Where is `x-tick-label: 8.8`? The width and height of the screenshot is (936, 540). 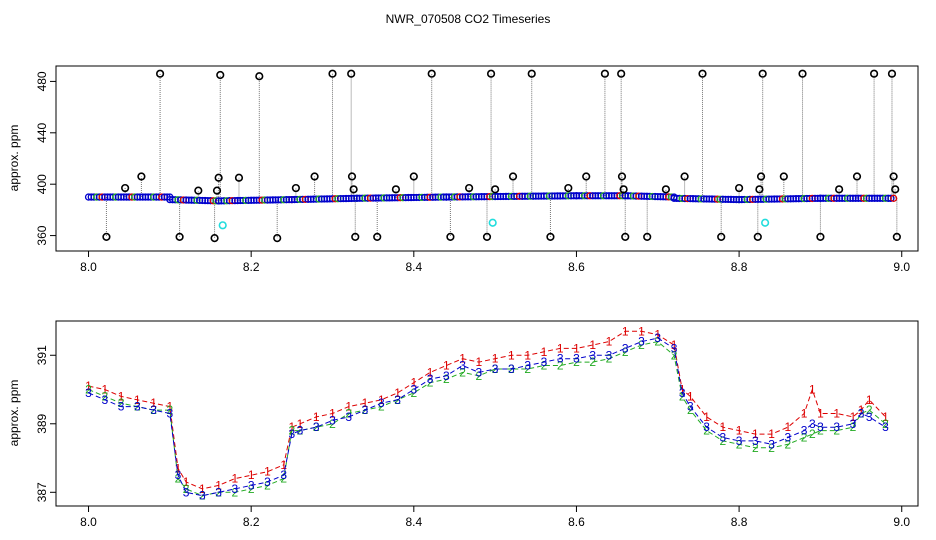 x-tick-label: 8.8 is located at coordinates (739, 522).